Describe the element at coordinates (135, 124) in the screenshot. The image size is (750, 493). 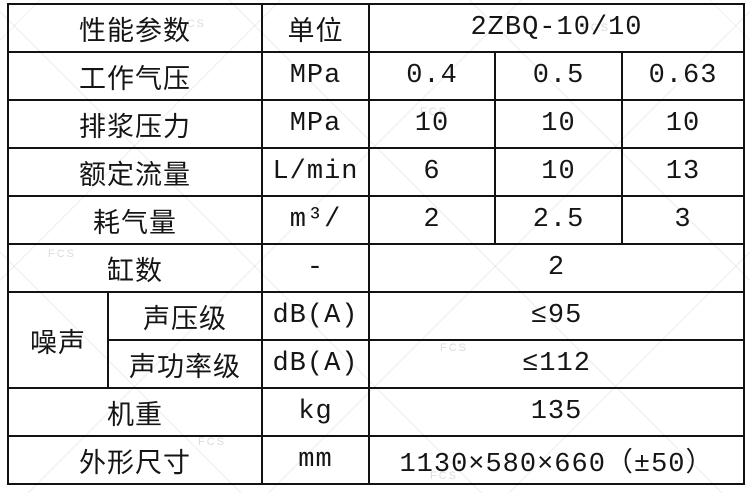
I see `row-label: 排浆压力` at that location.